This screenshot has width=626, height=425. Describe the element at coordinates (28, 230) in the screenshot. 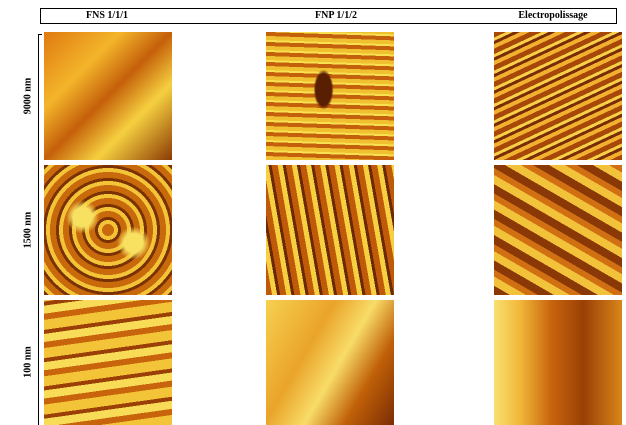

I see `row-label: 1500 nm` at that location.